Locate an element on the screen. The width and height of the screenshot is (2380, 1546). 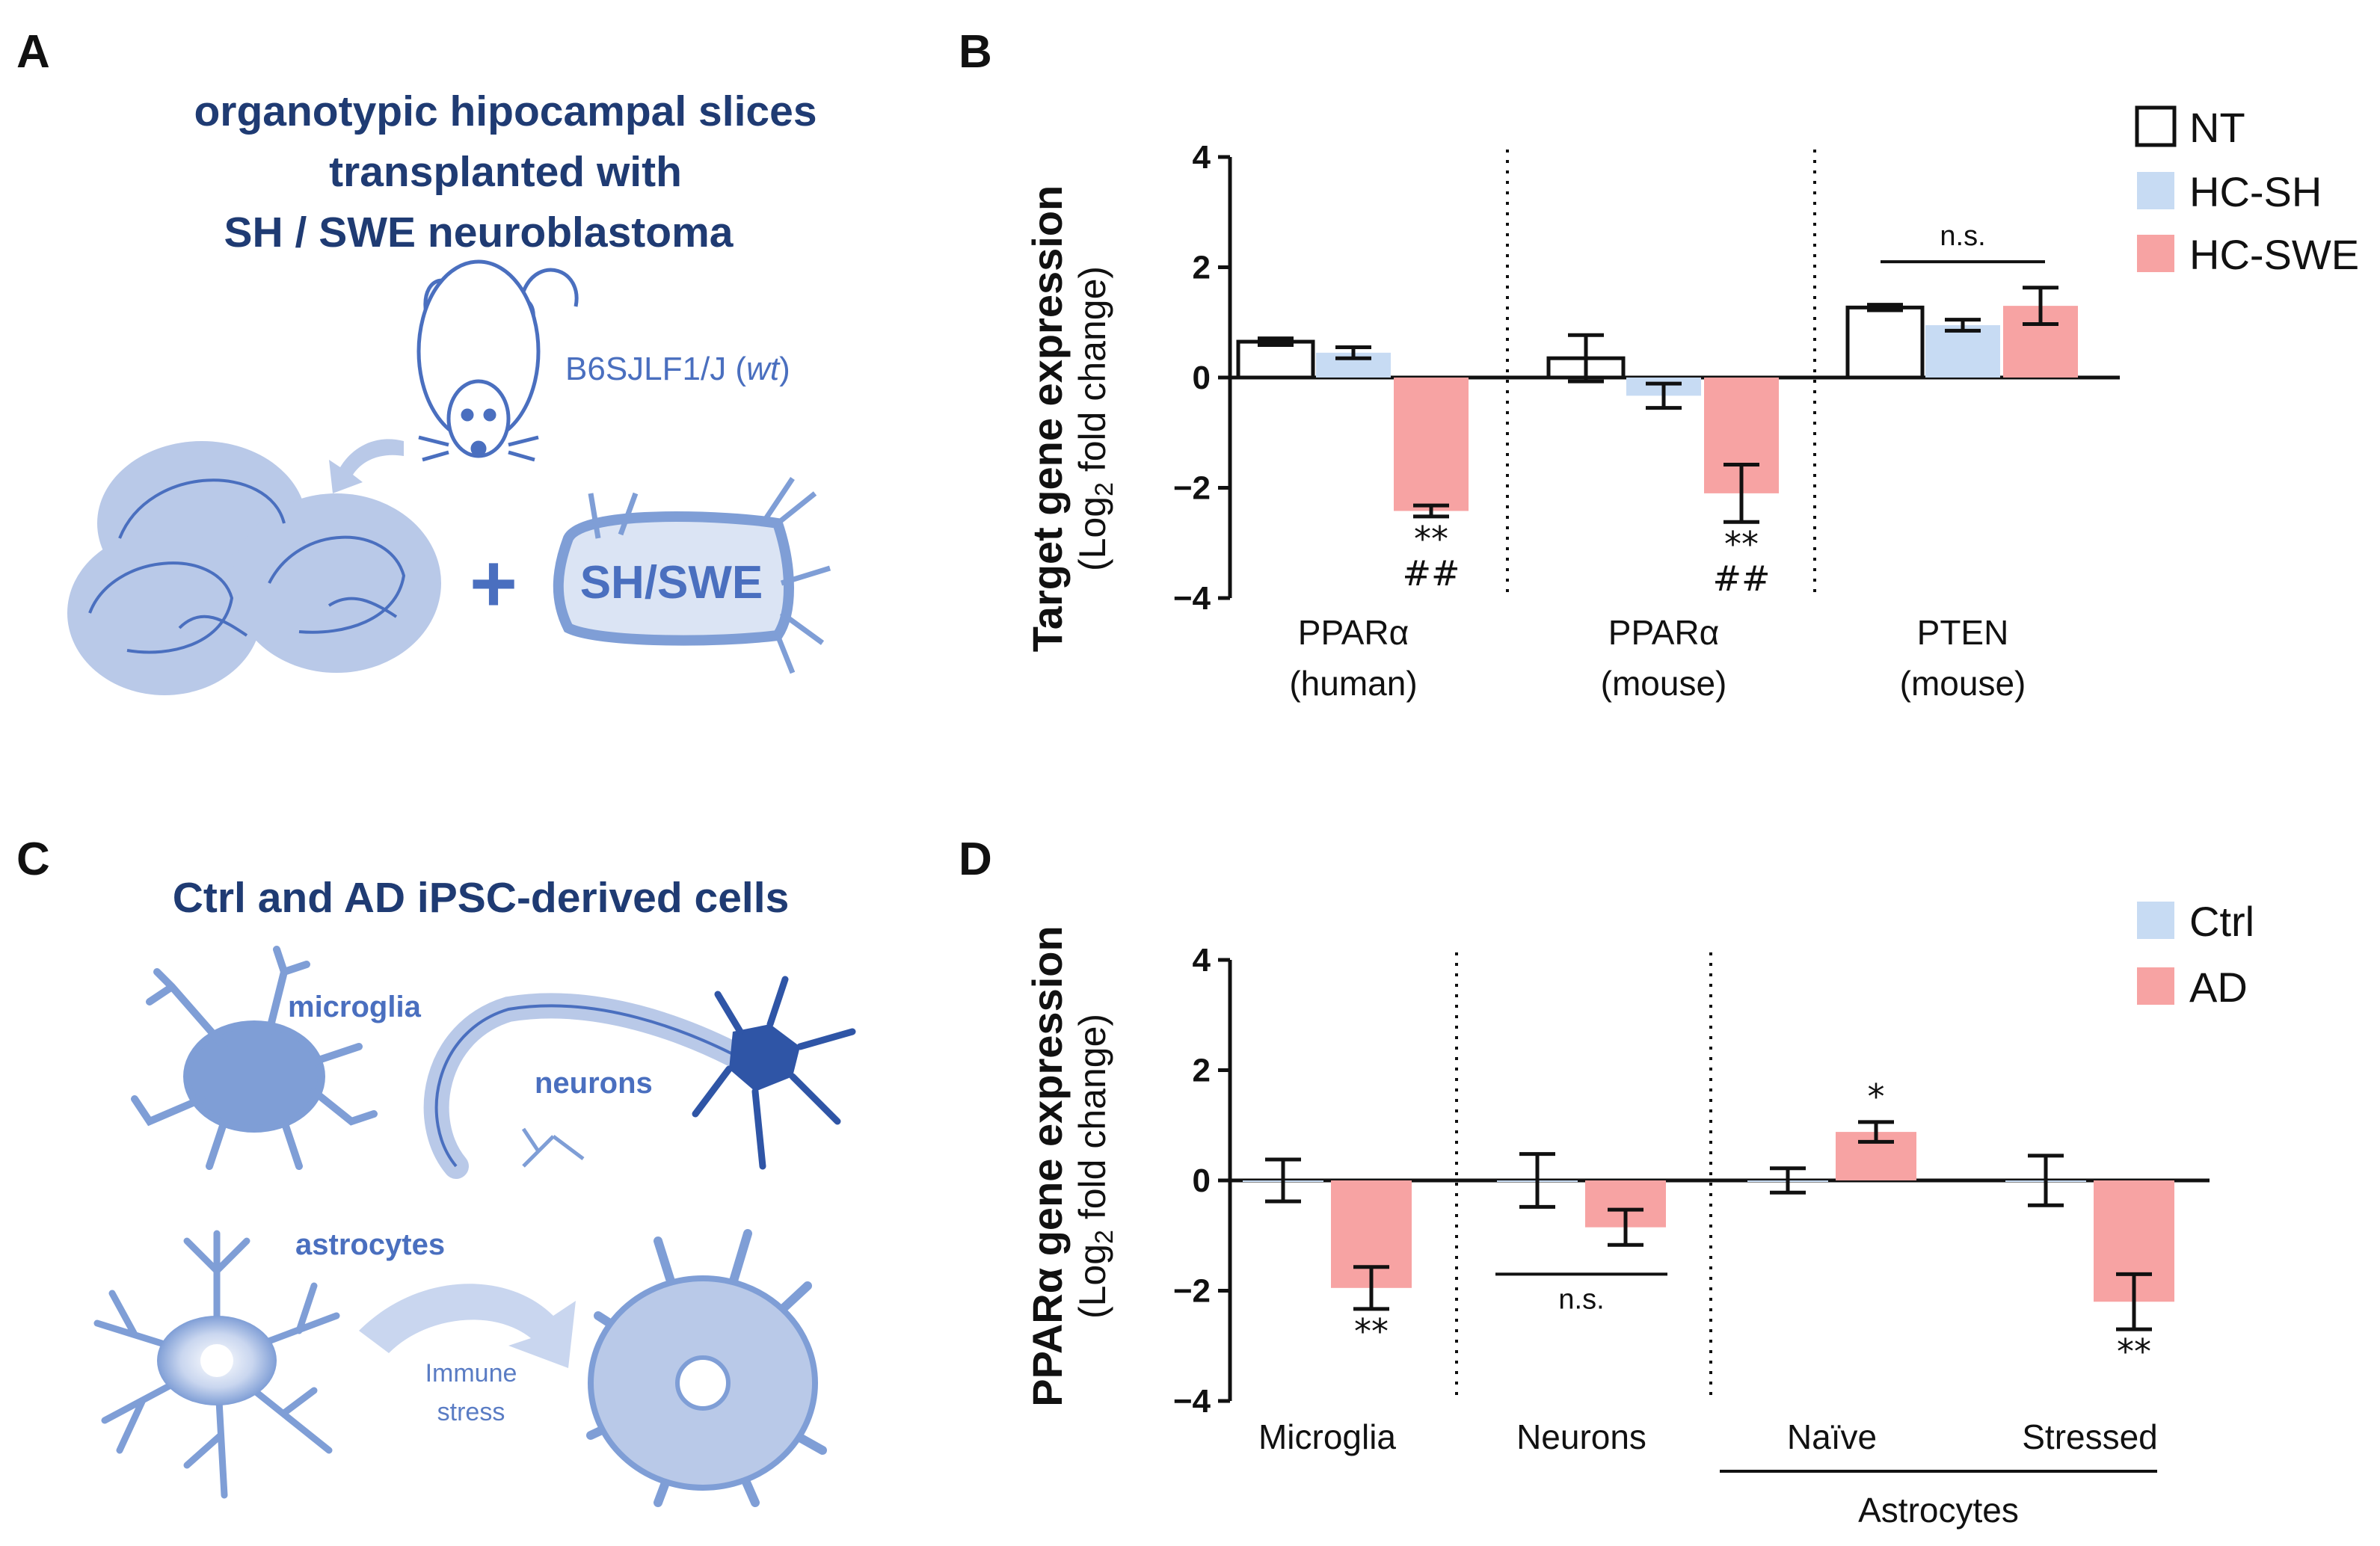
brain-slice-icon is located at coordinates (254, 568).